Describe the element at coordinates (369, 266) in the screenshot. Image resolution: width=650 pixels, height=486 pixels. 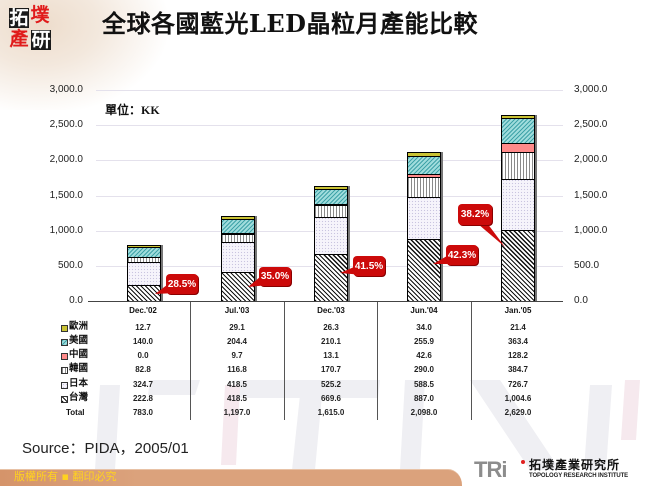
I see `growth-callout: 41.5%` at that location.